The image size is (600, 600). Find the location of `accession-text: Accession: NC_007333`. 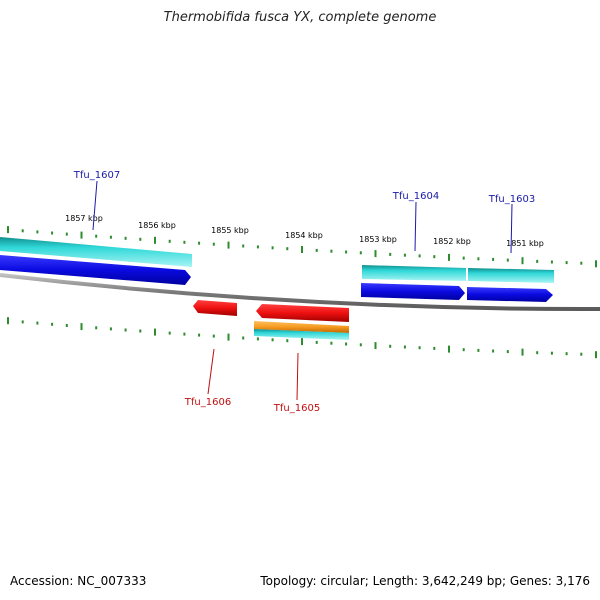

accession-text: Accession: NC_007333 is located at coordinates (78, 581).